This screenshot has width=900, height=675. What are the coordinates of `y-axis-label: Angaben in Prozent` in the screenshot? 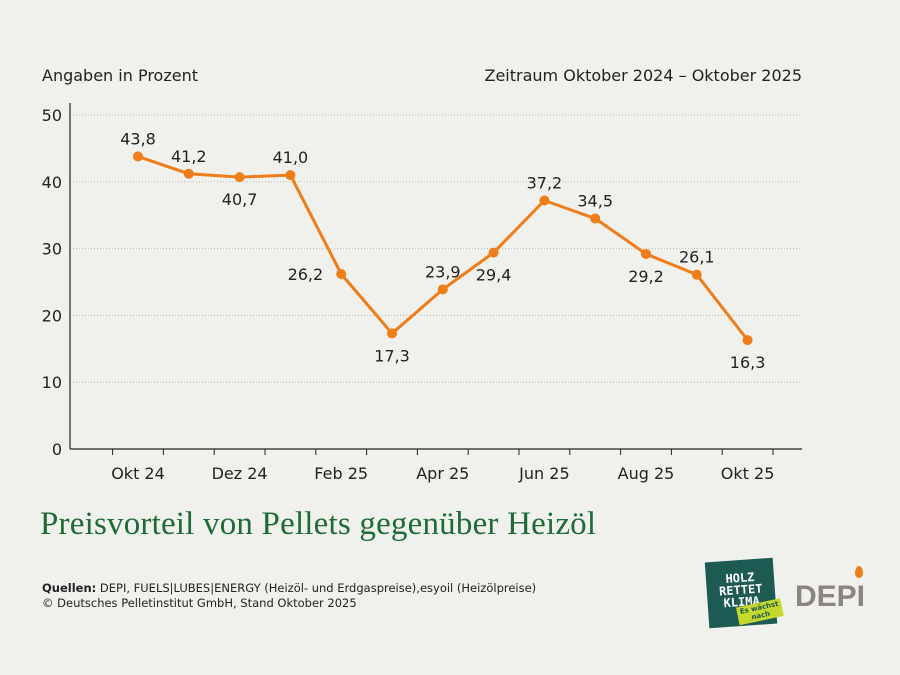 It's located at (120, 75).